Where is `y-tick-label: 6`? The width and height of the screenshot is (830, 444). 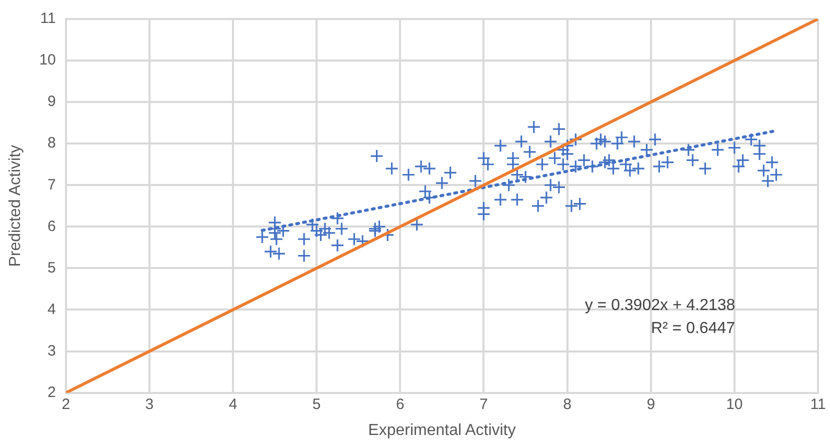 y-tick-label: 6 is located at coordinates (52, 226).